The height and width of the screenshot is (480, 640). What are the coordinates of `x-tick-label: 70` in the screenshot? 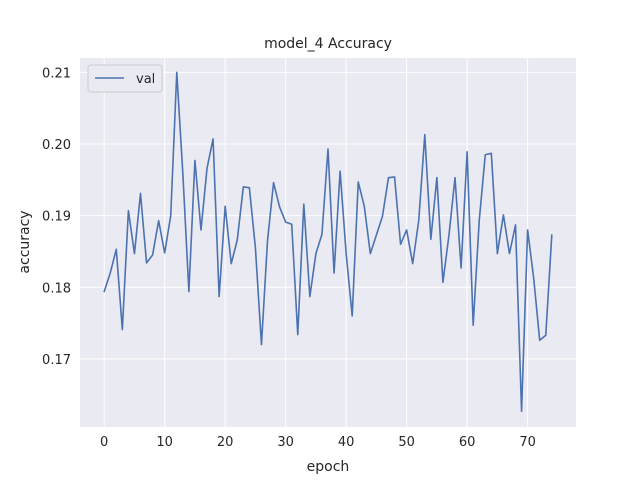 It's located at (527, 442).